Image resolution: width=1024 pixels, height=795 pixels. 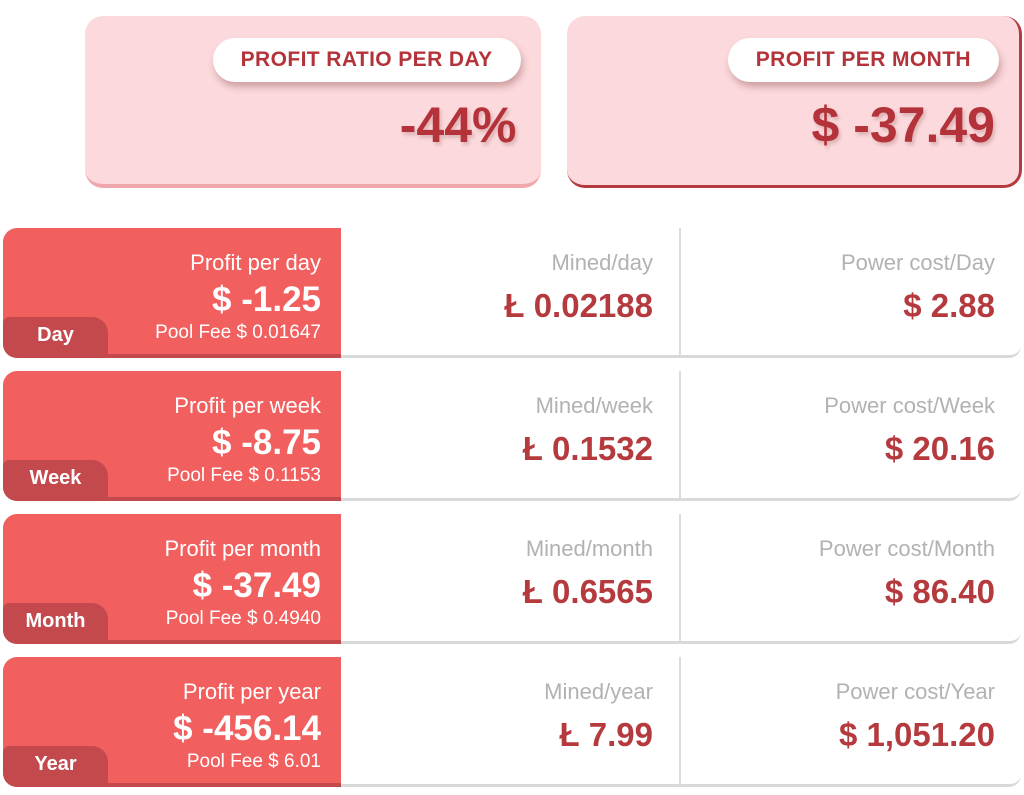 I want to click on mined-label: Mined/day, so click(x=602, y=262).